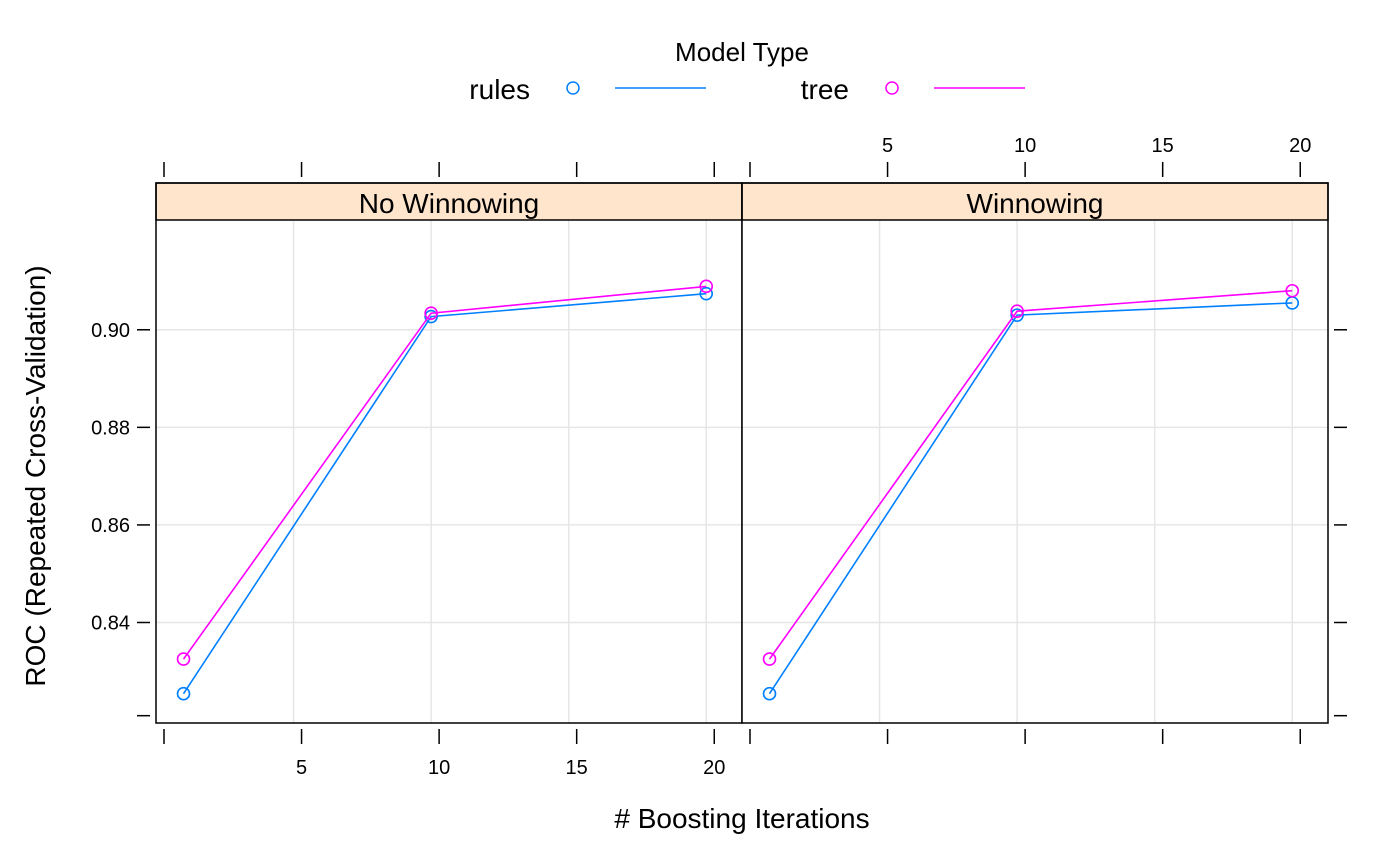 Image resolution: width=1398 pixels, height=858 pixels. What do you see at coordinates (741, 818) in the screenshot?
I see `x-axis-title: # Boosting Iterations` at bounding box center [741, 818].